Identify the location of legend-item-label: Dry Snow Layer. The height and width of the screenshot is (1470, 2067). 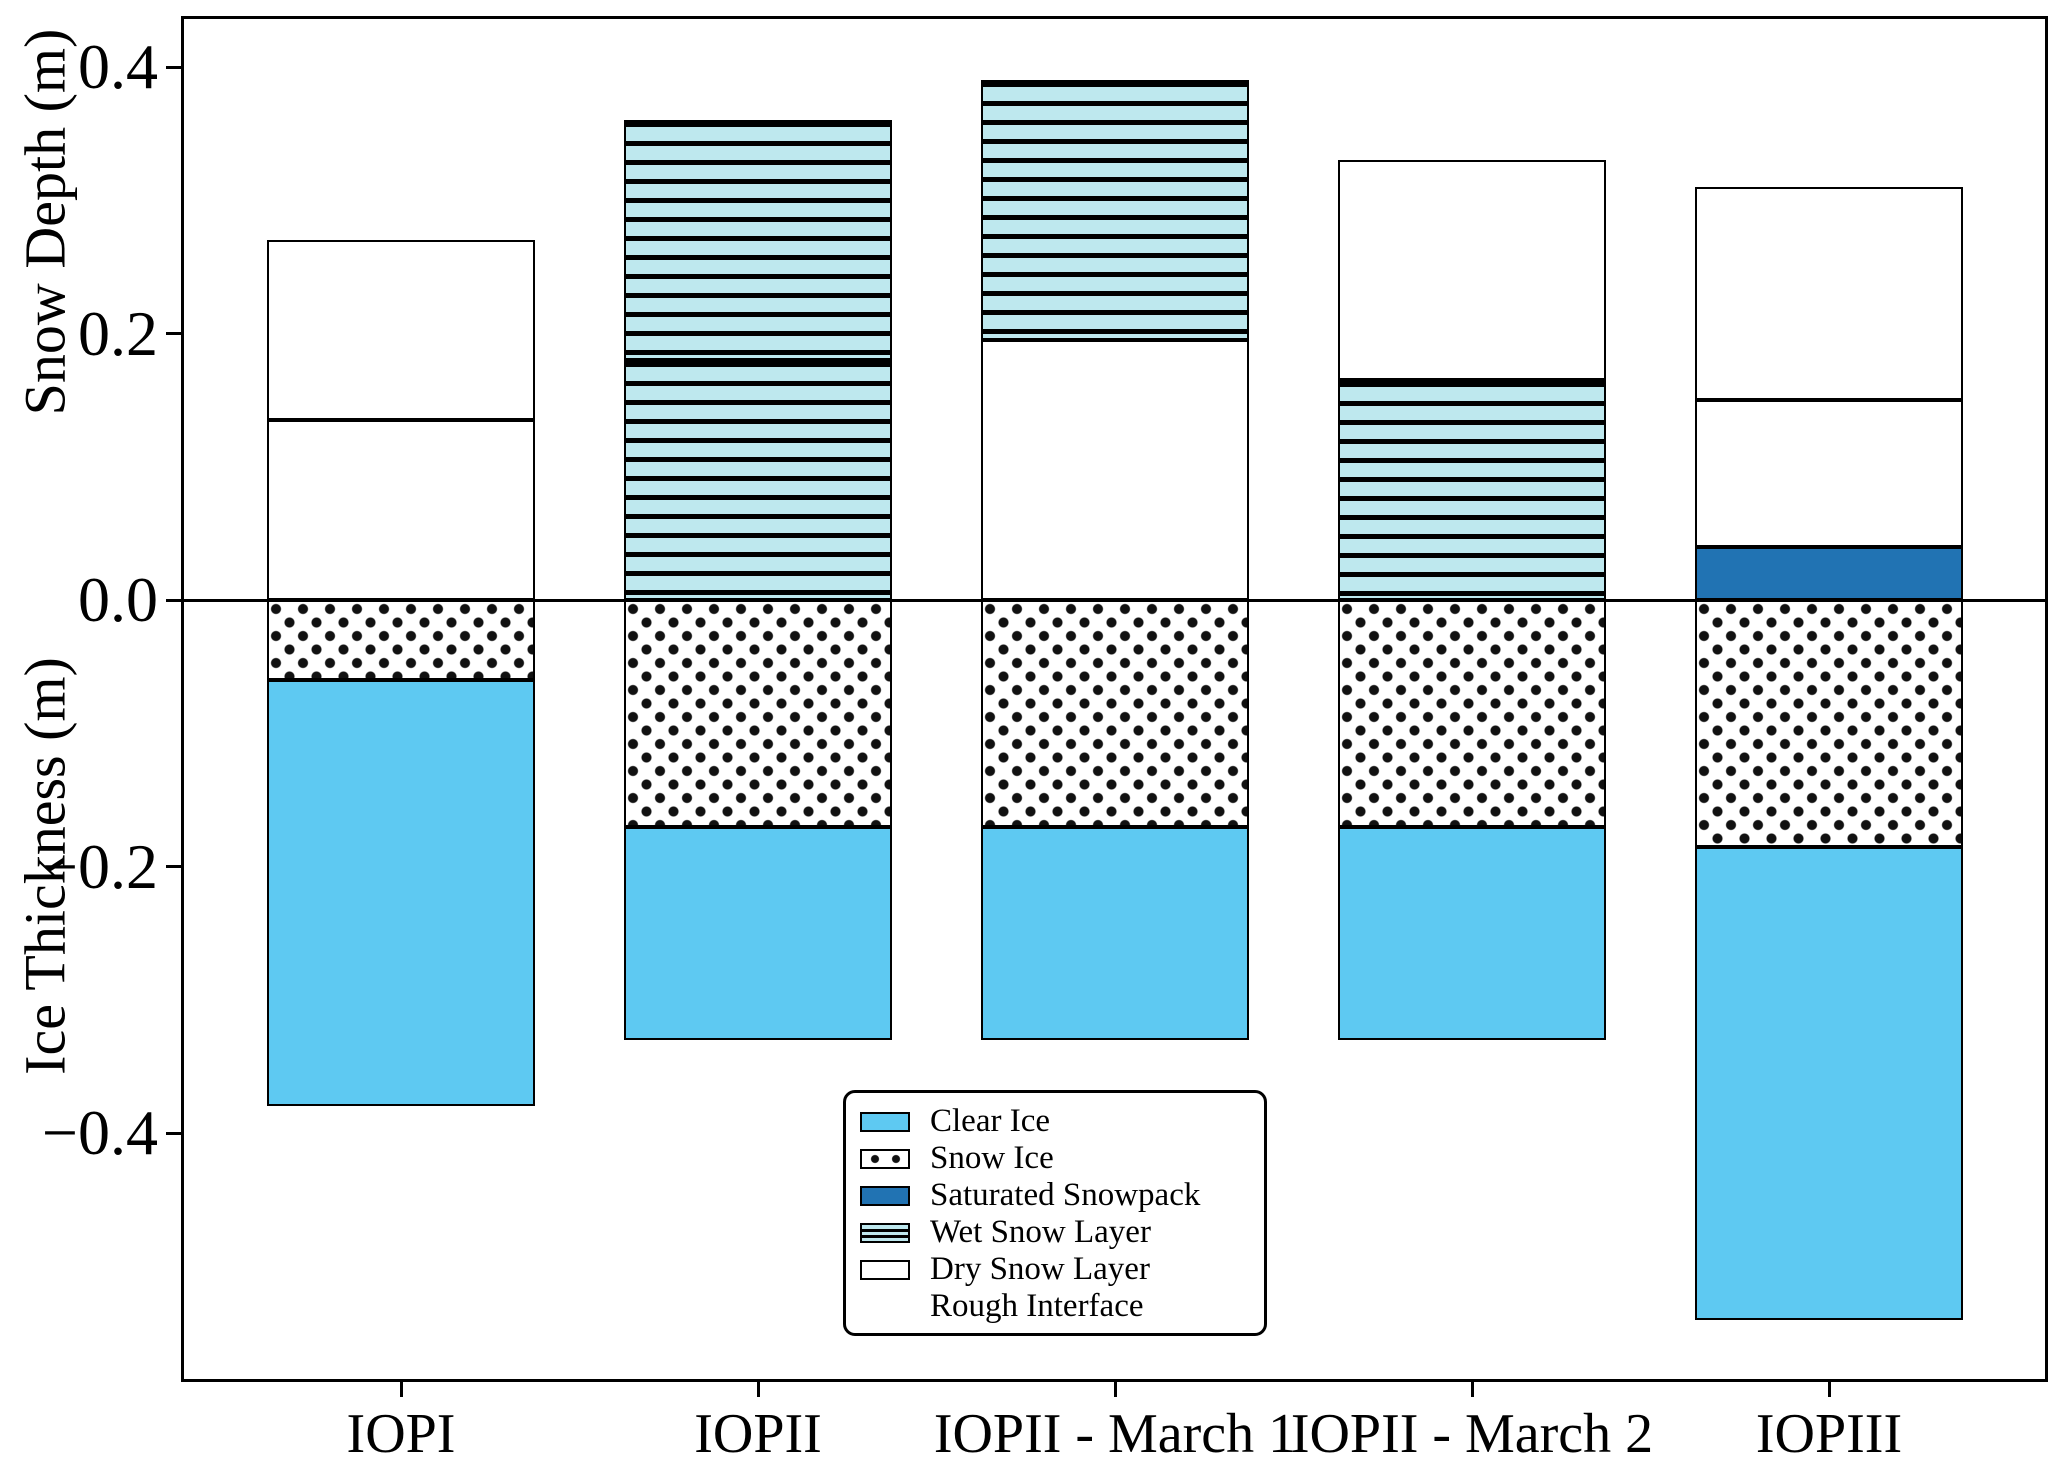
(1040, 1269).